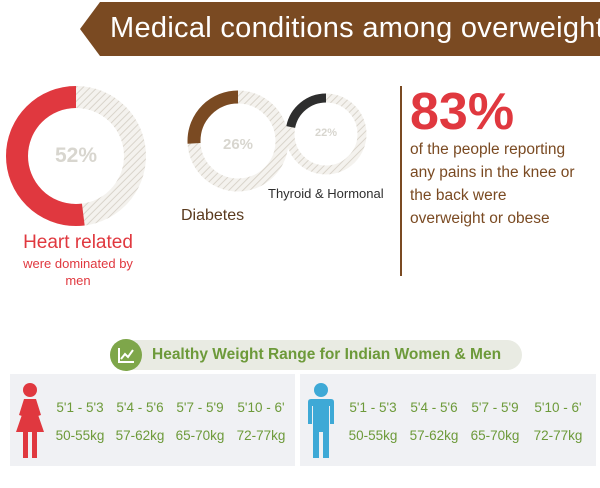 The width and height of the screenshot is (600, 488). I want to click on stat-line-3: the back were, so click(458, 195).